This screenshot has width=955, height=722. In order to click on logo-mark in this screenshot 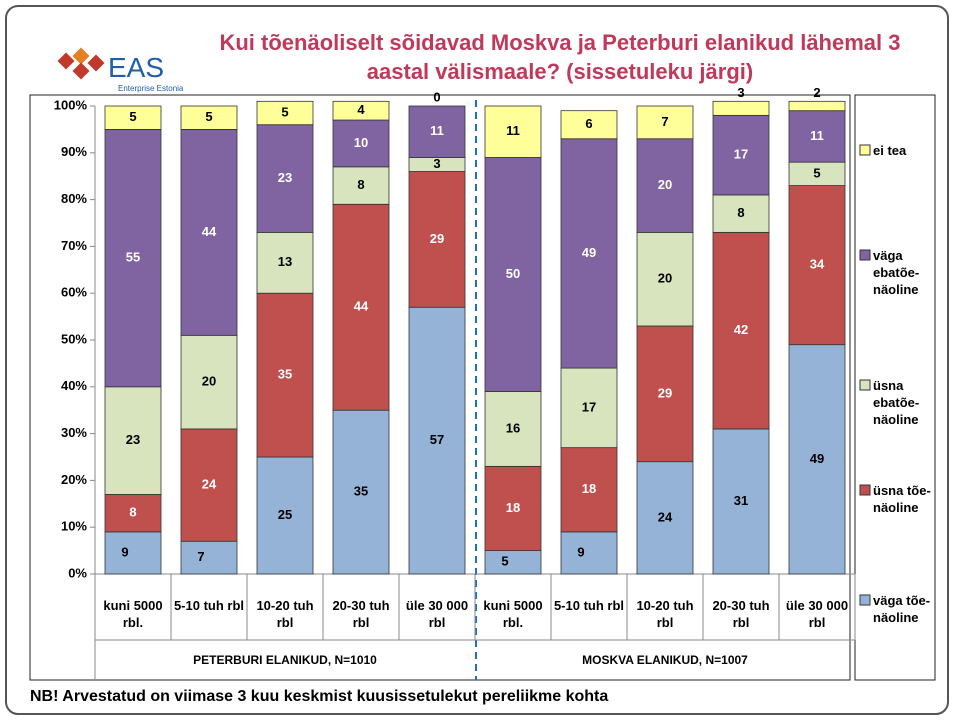, I will do `click(81, 63)`.